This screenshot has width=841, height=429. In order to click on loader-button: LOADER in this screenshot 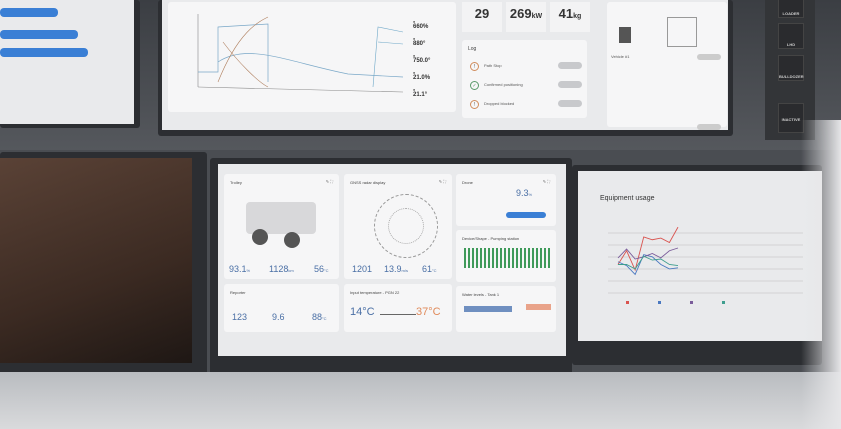, I will do `click(791, 9)`.